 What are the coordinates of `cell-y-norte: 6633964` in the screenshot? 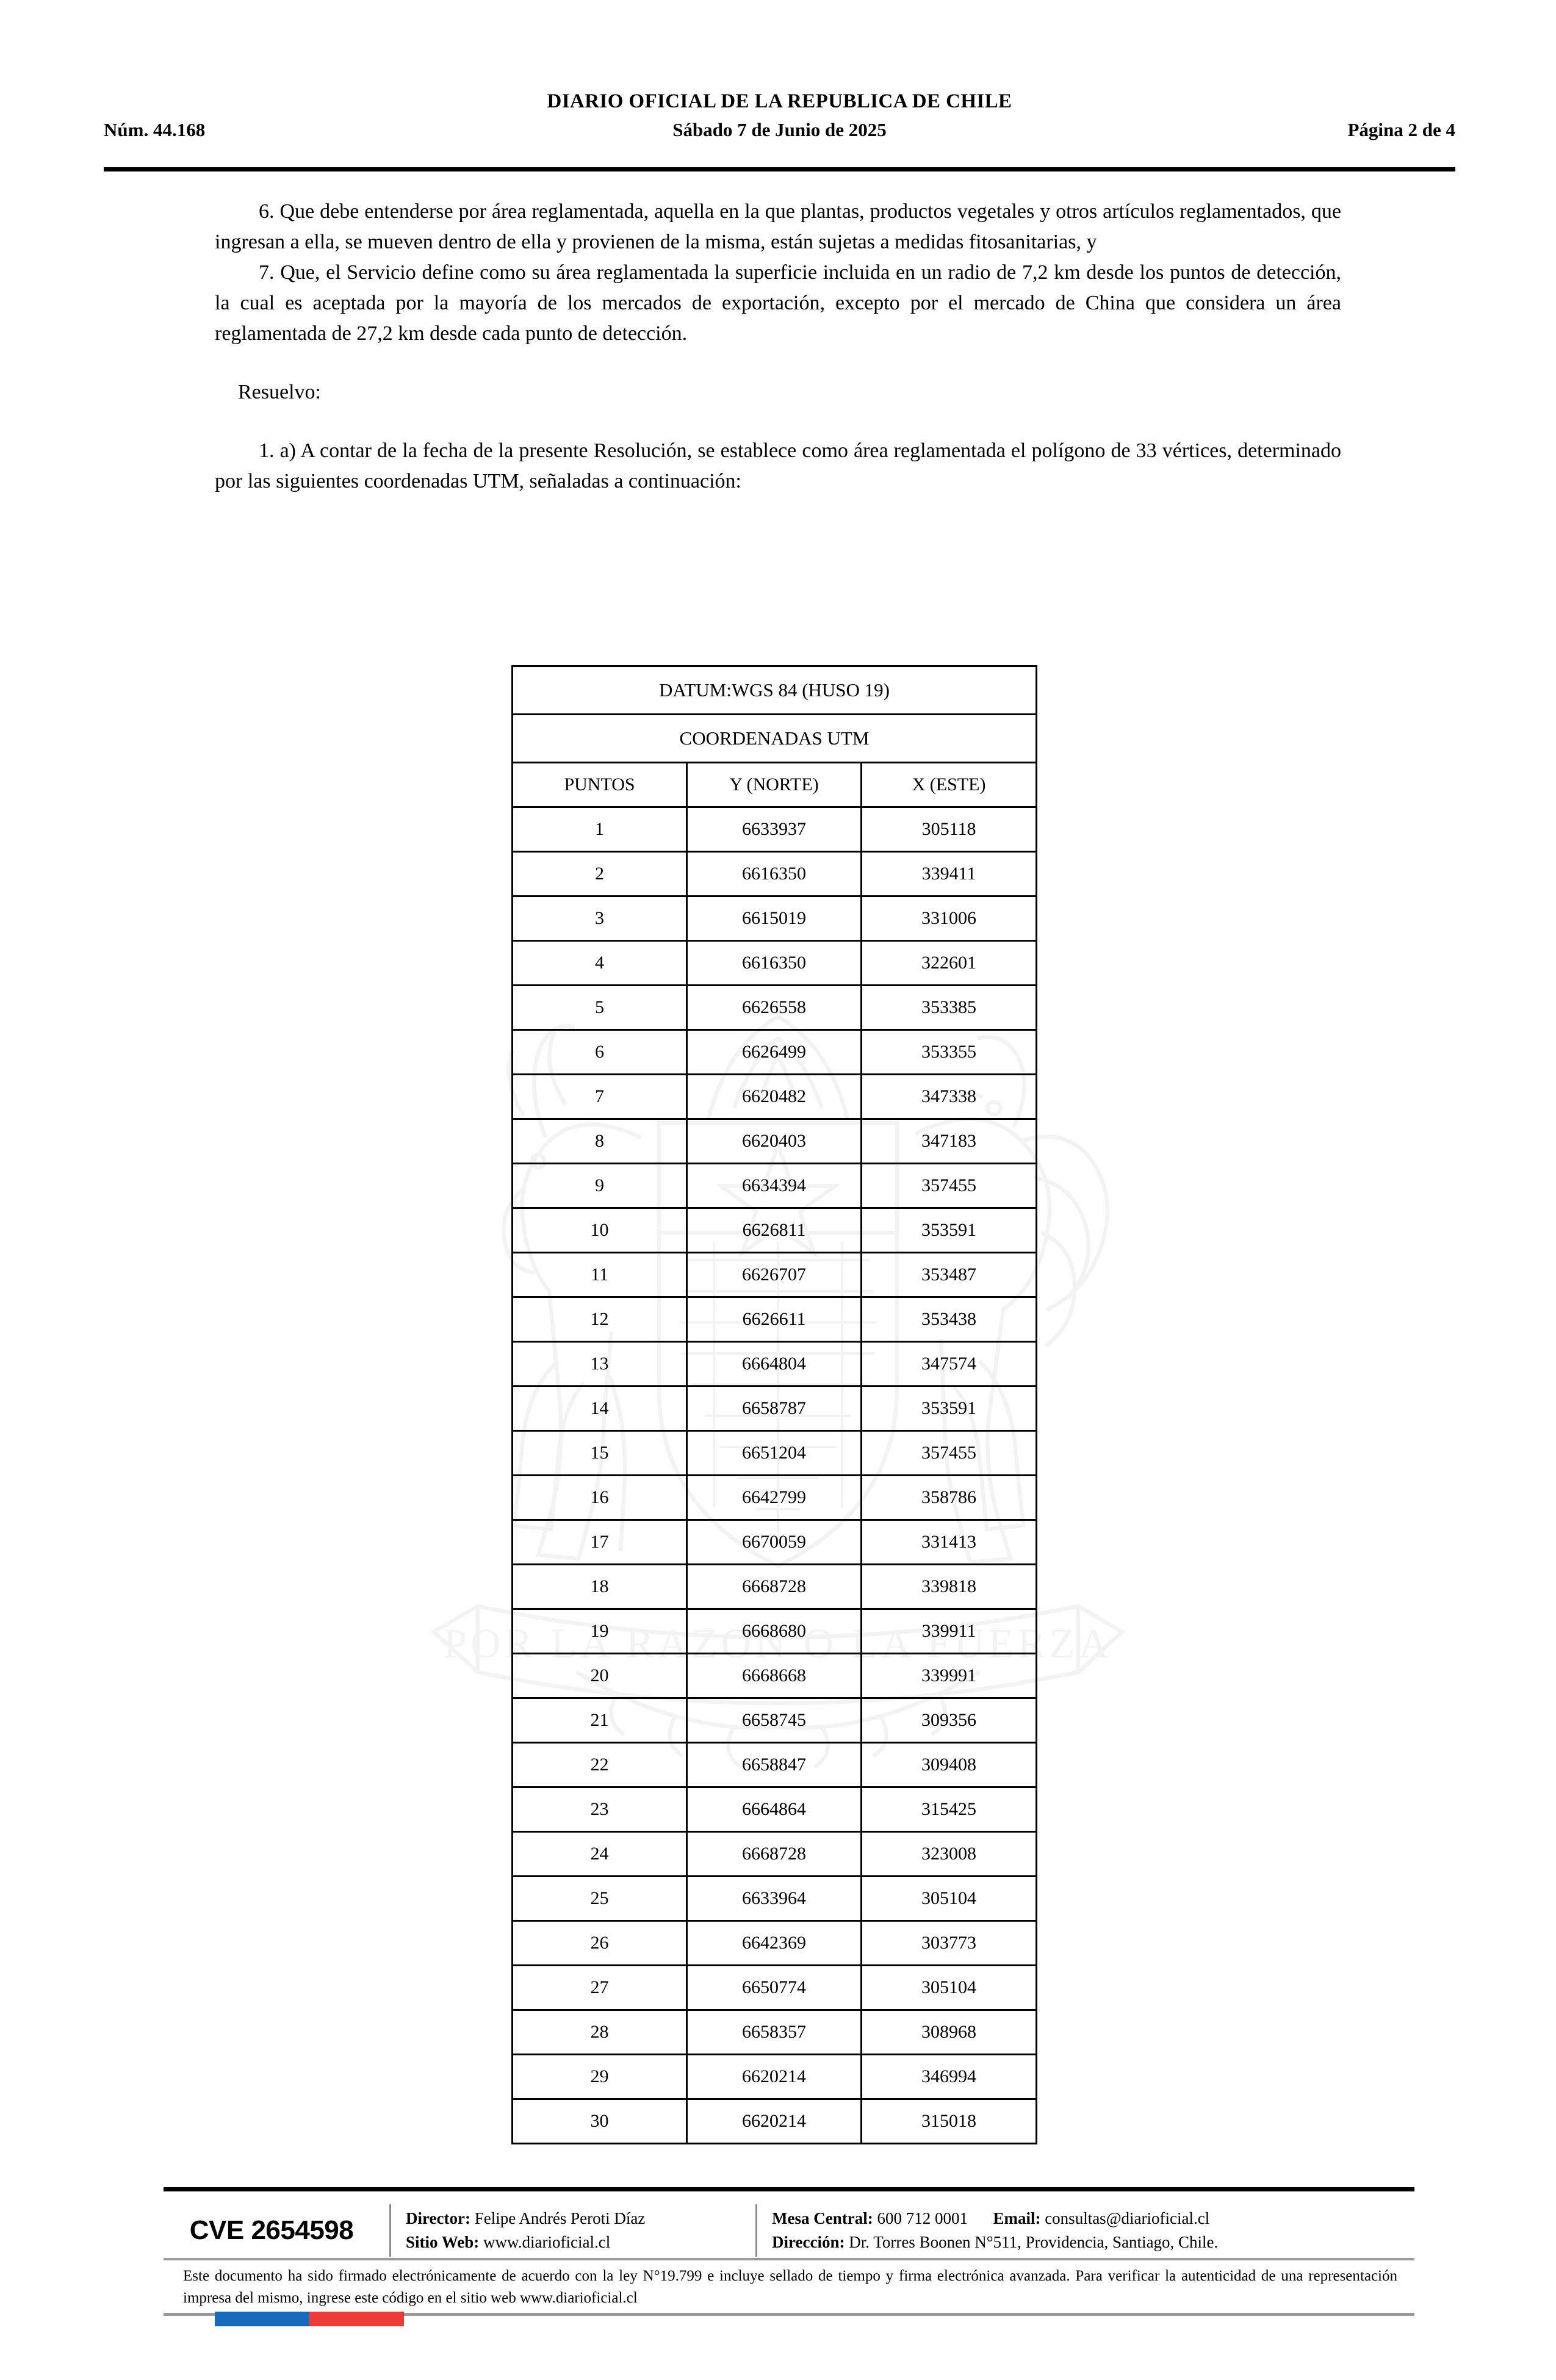 It's located at (774, 1899).